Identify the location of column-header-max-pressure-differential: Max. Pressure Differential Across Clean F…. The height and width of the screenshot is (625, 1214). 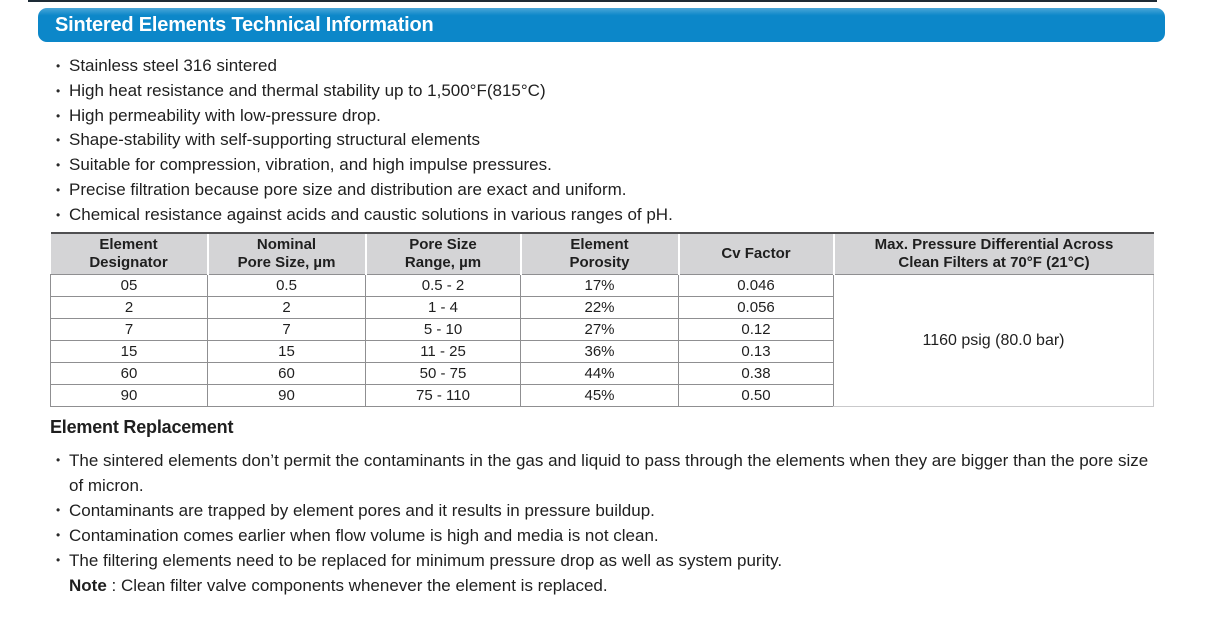
(993, 253).